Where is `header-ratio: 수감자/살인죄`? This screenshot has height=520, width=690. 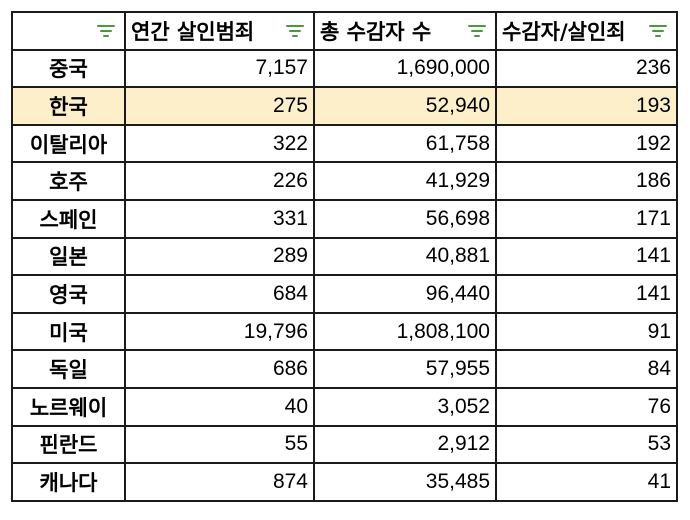
header-ratio: 수감자/살인죄 is located at coordinates (586, 31).